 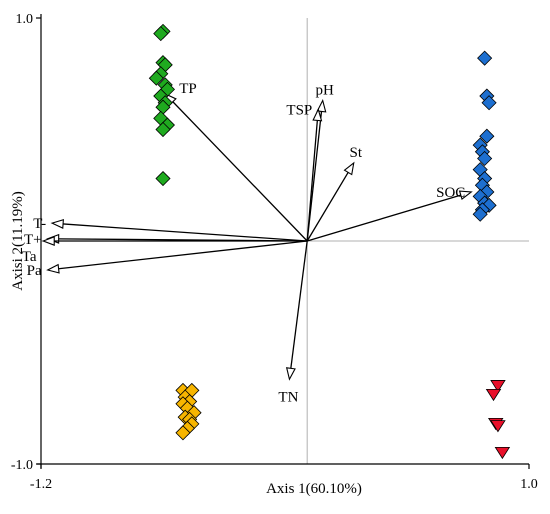 What do you see at coordinates (450, 193) in the screenshot?
I see `vector-label-soc: SOC` at bounding box center [450, 193].